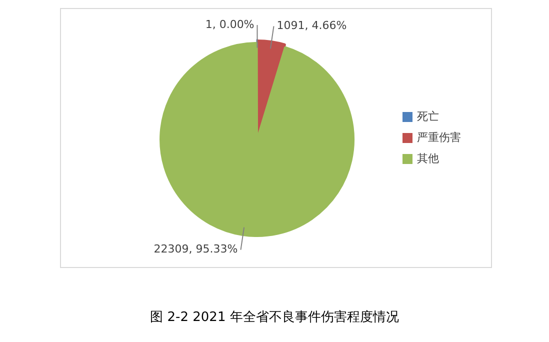 The width and height of the screenshot is (549, 342). I want to click on data-label: 22309, 95.33%, so click(196, 249).